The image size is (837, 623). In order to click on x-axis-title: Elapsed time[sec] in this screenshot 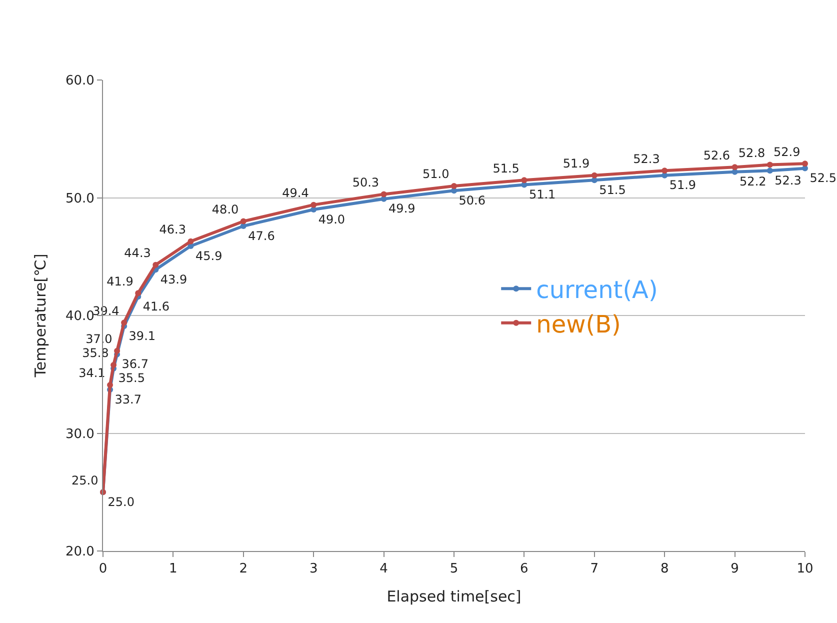, I will do `click(454, 597)`.